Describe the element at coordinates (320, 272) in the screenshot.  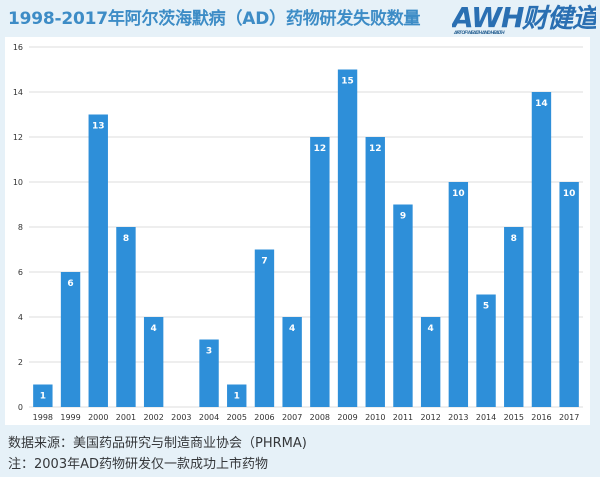
I see `bar-2008` at that location.